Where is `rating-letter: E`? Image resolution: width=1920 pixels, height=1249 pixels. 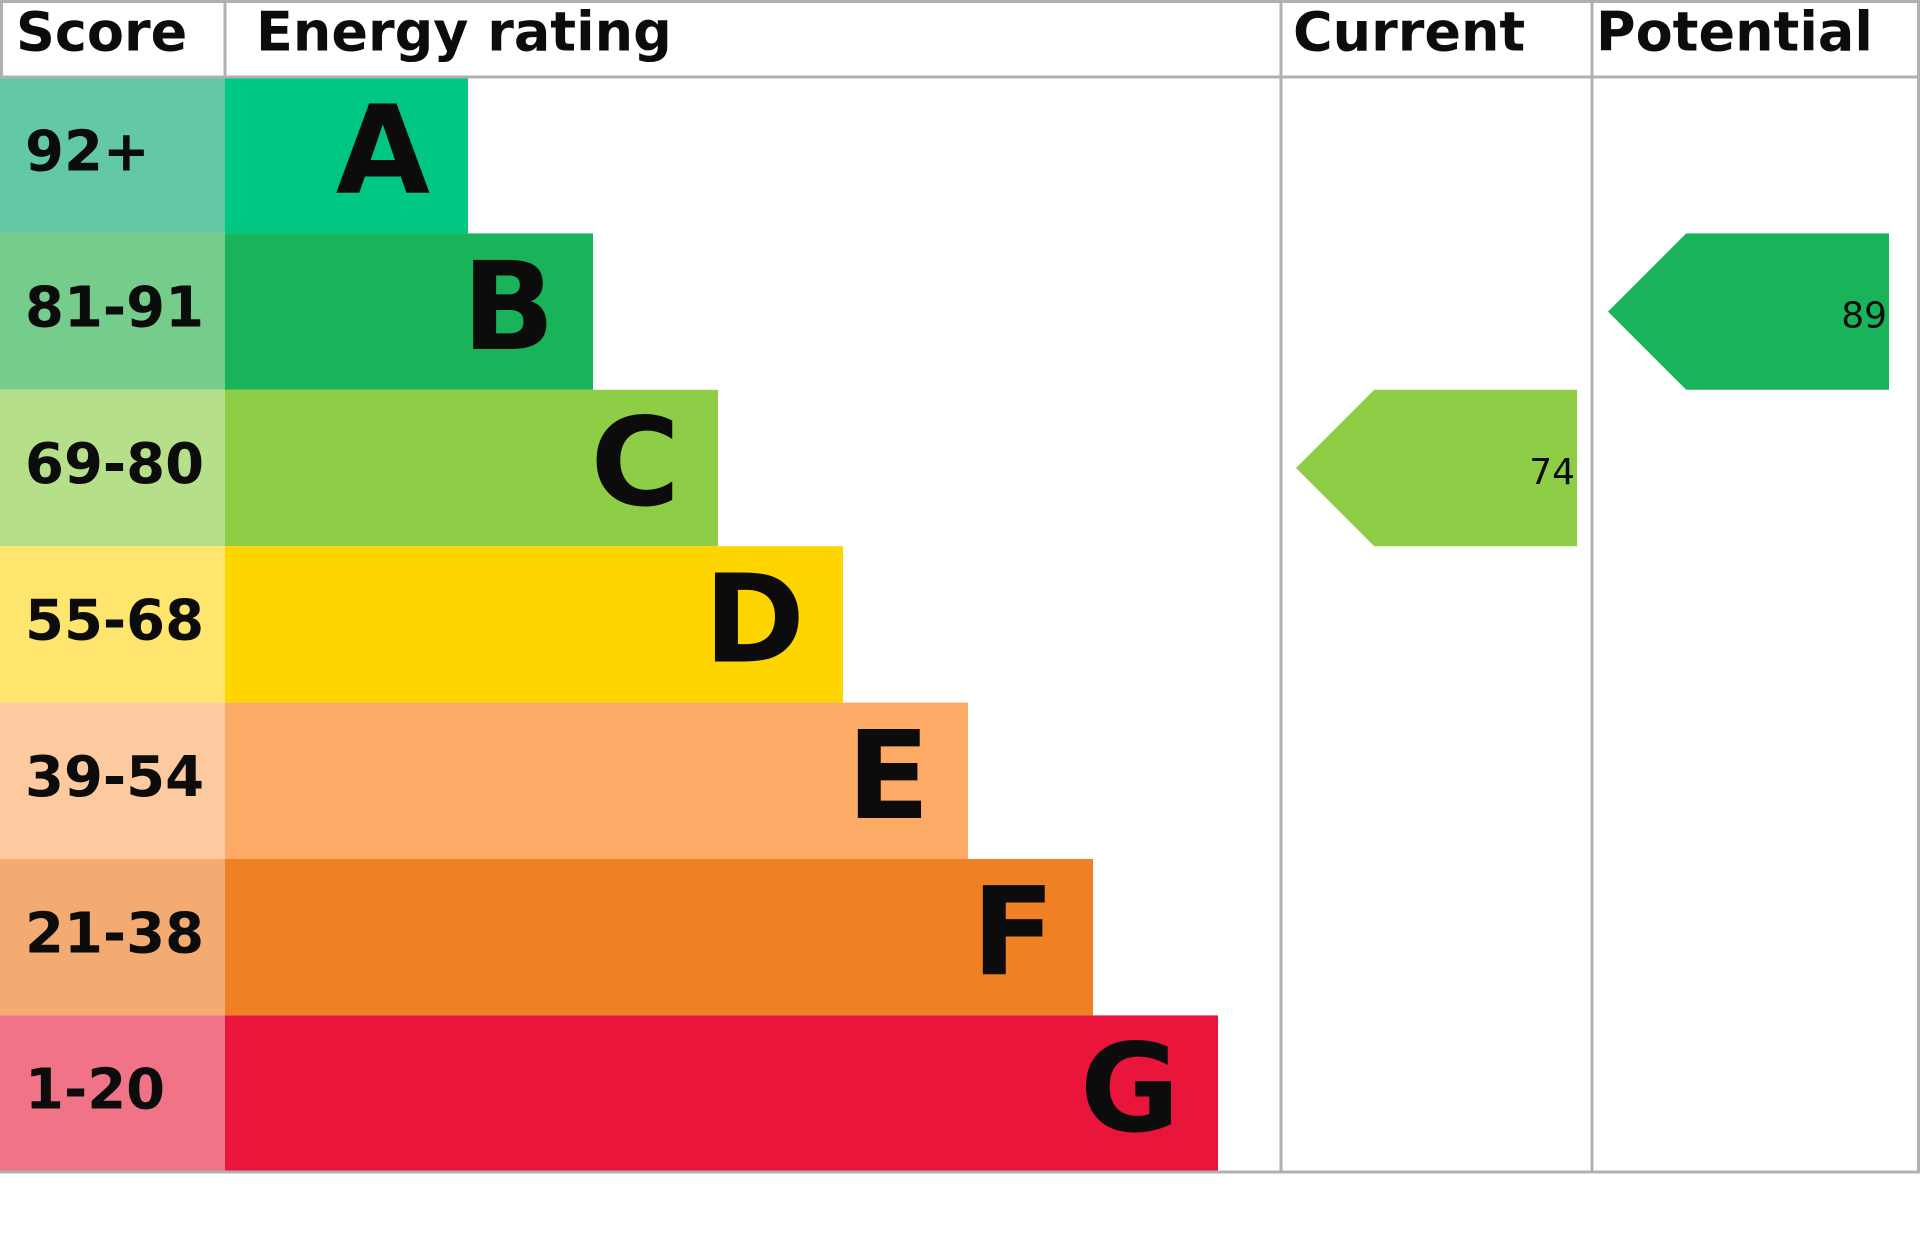 rating-letter: E is located at coordinates (888, 776).